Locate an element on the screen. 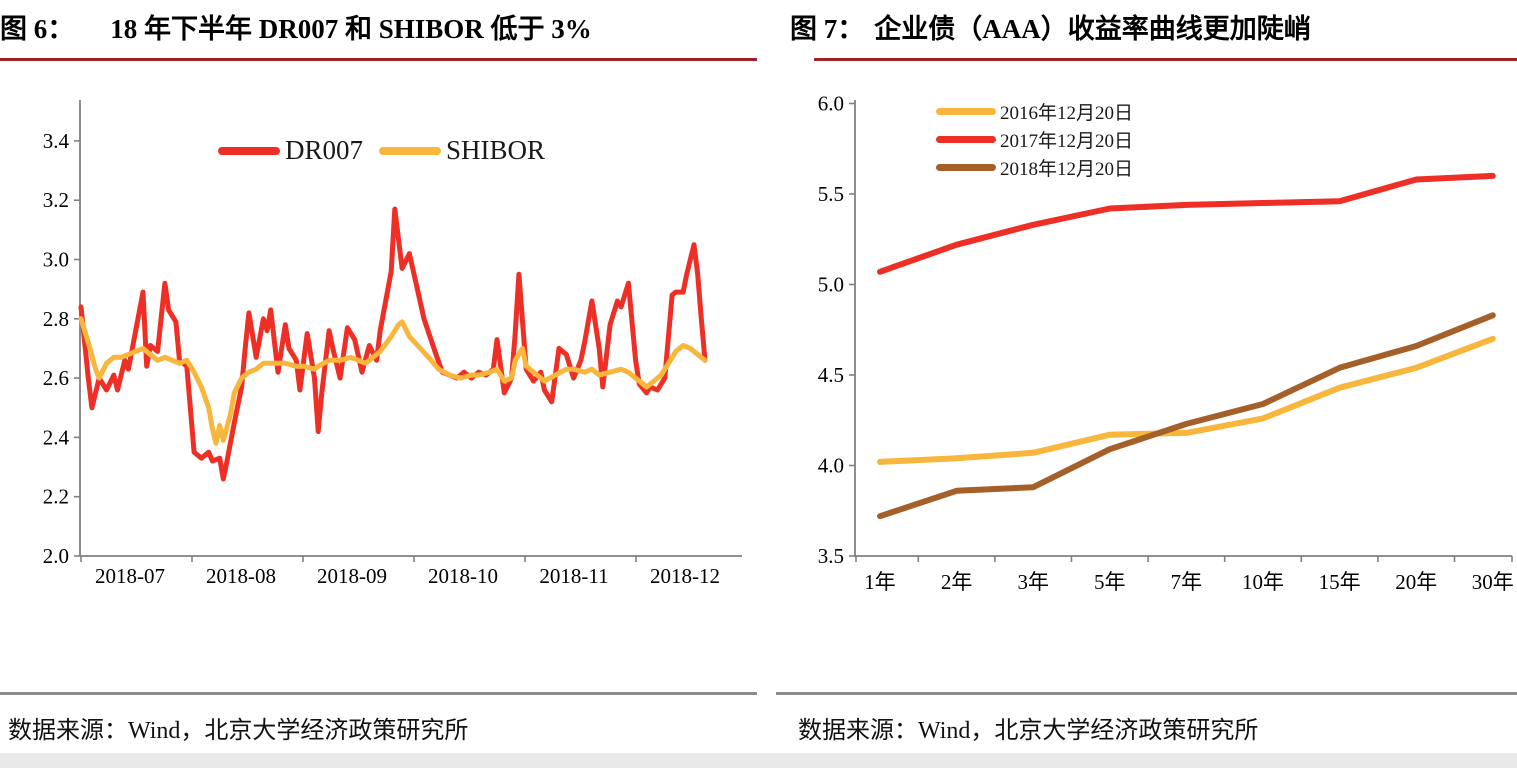 The image size is (1517, 768). dr007-legend-label: DR007 is located at coordinates (324, 150).